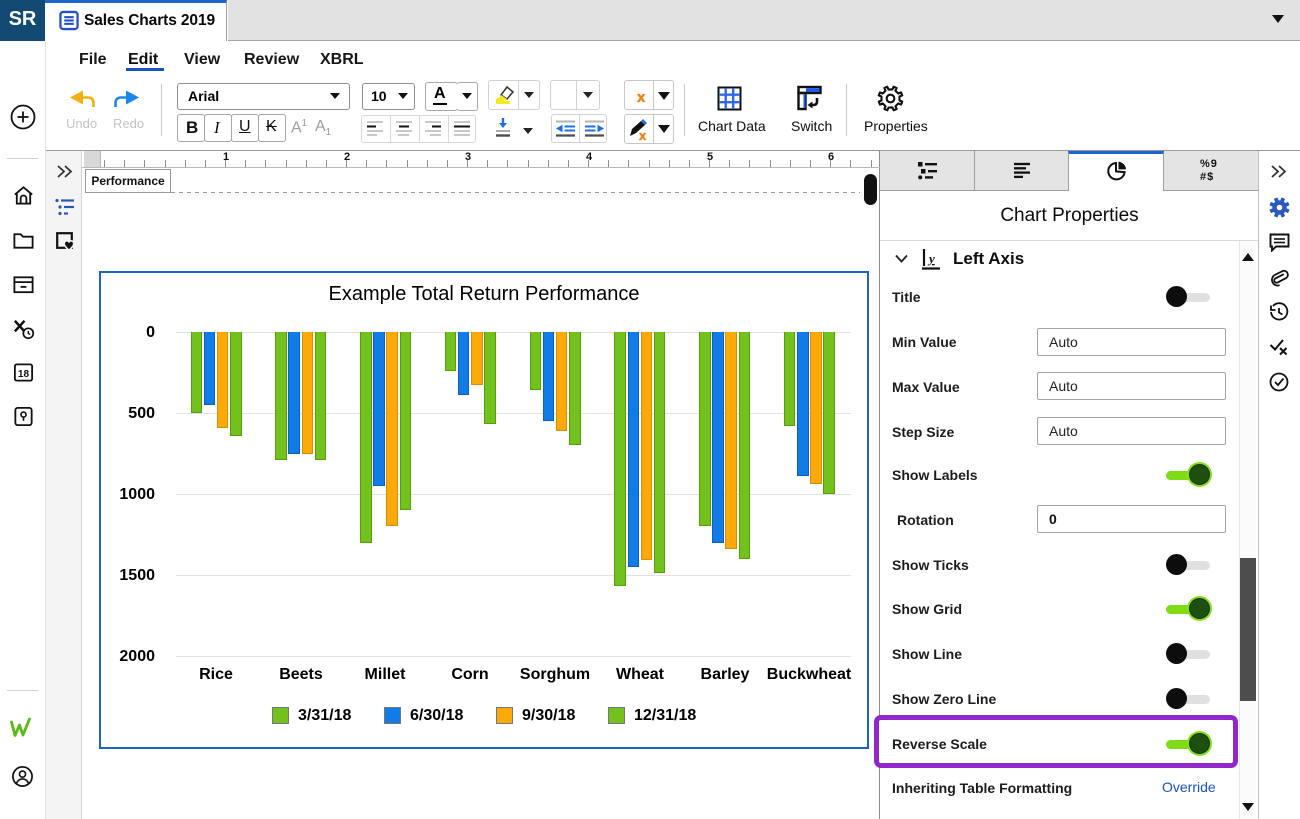  What do you see at coordinates (931, 258) in the screenshot?
I see `svg-text: y` at bounding box center [931, 258].